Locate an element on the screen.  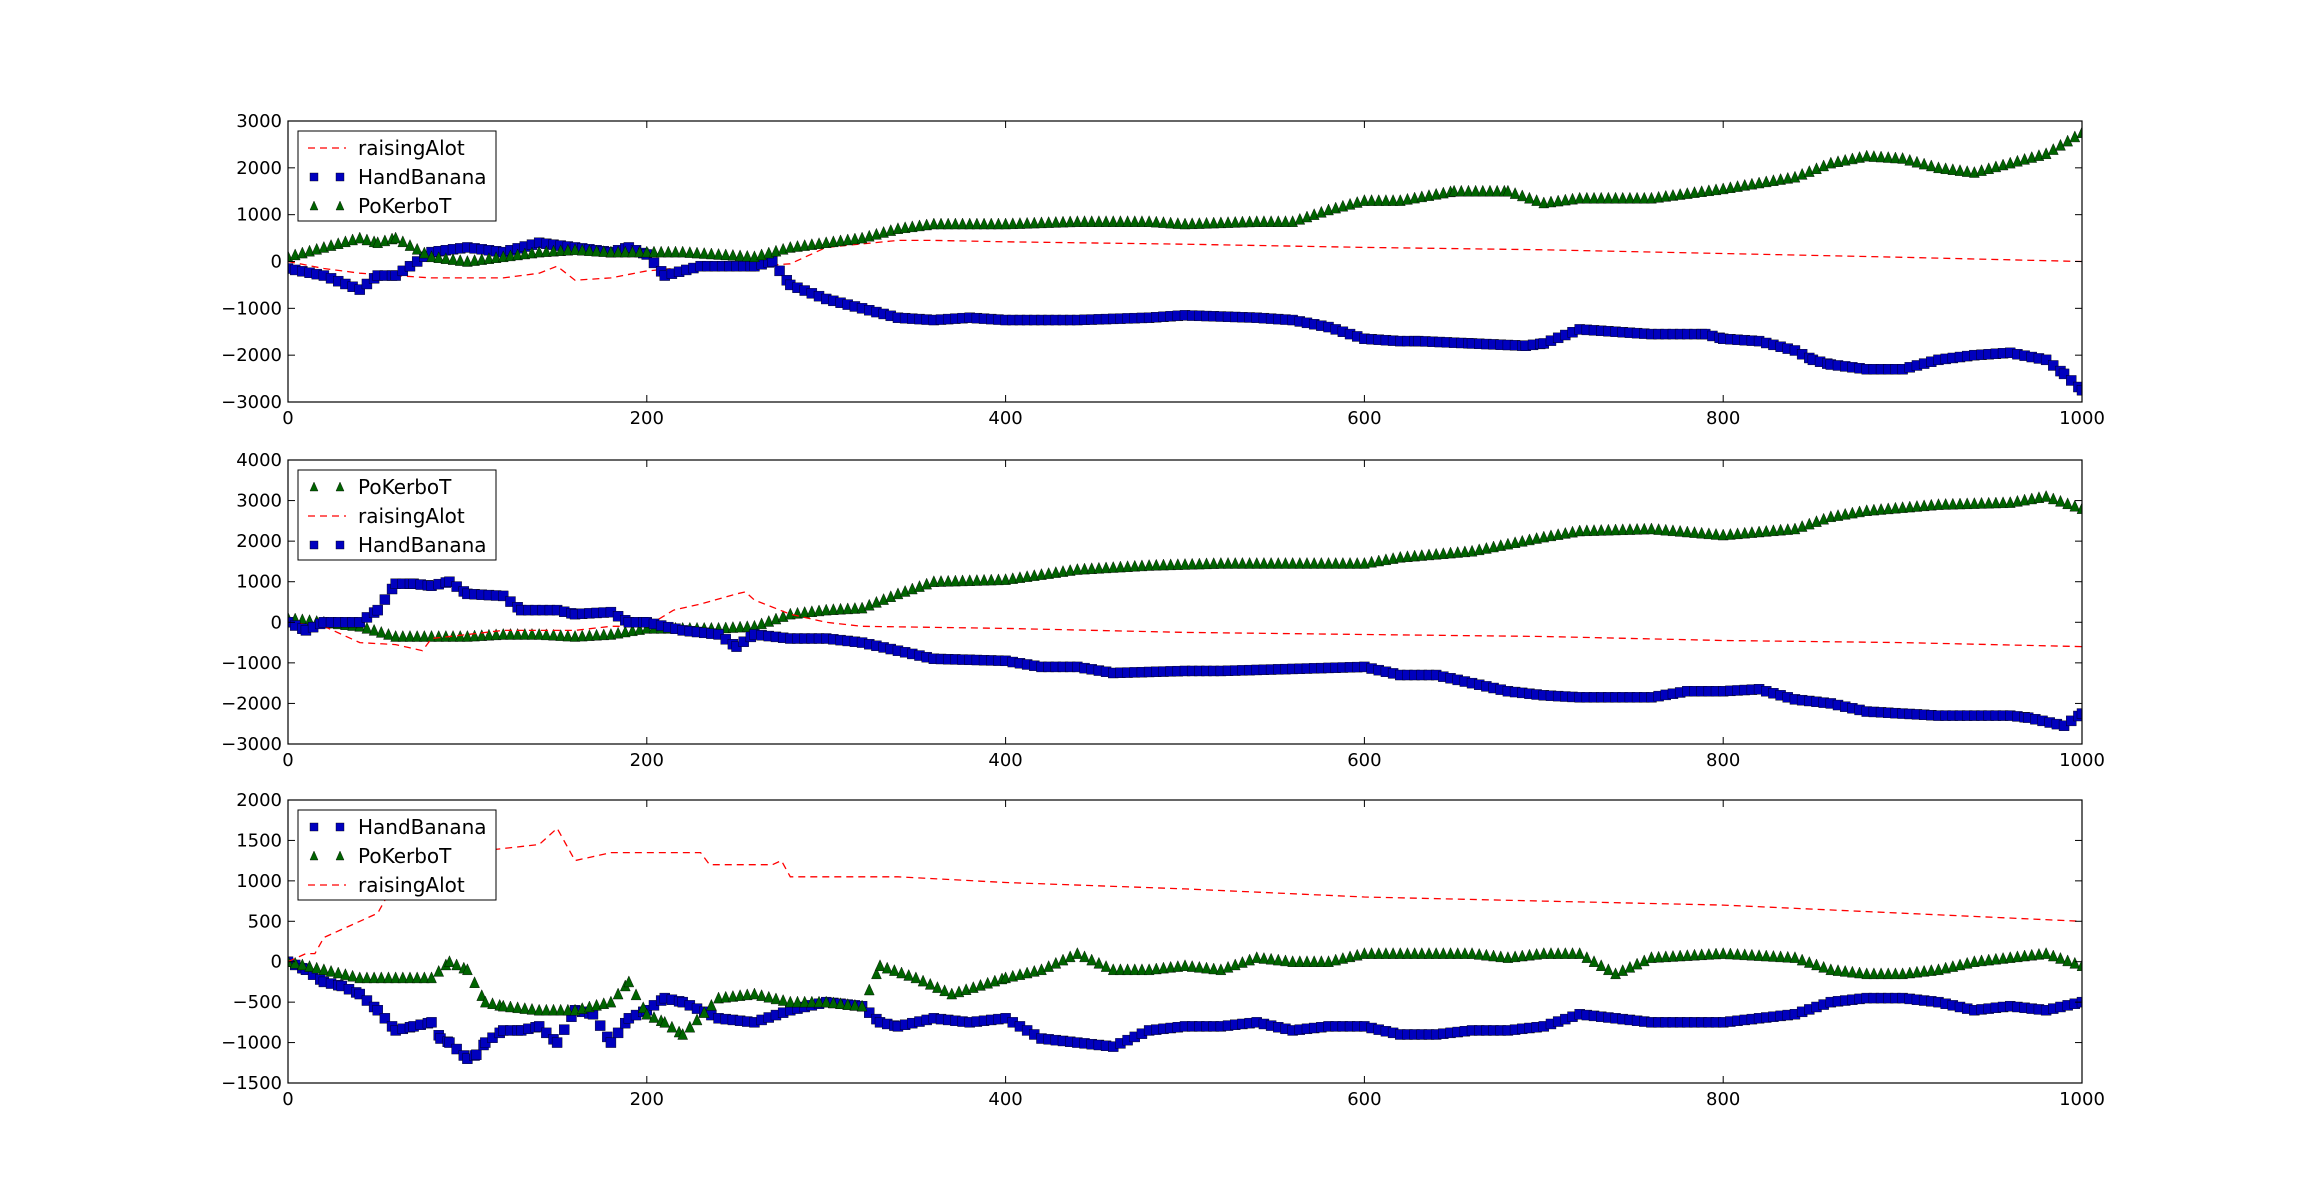
legend-entry-HandBanana: HandBanana is located at coordinates (398, 177).